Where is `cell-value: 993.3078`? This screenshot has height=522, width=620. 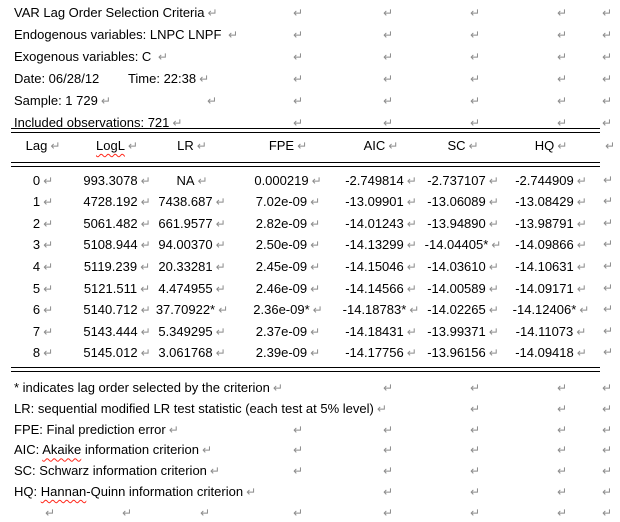 cell-value: 993.3078 is located at coordinates (110, 180).